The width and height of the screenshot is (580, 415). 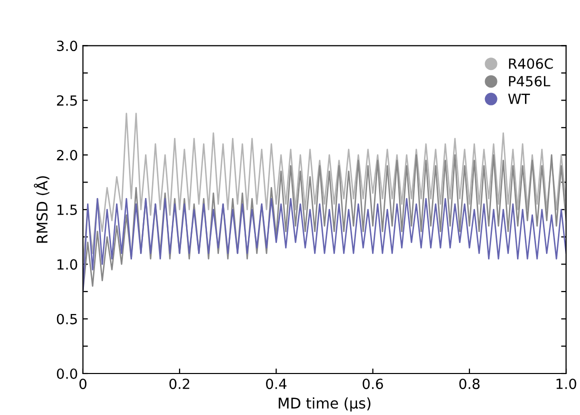 I want to click on y-tick-label: 1.0, so click(x=68, y=264).